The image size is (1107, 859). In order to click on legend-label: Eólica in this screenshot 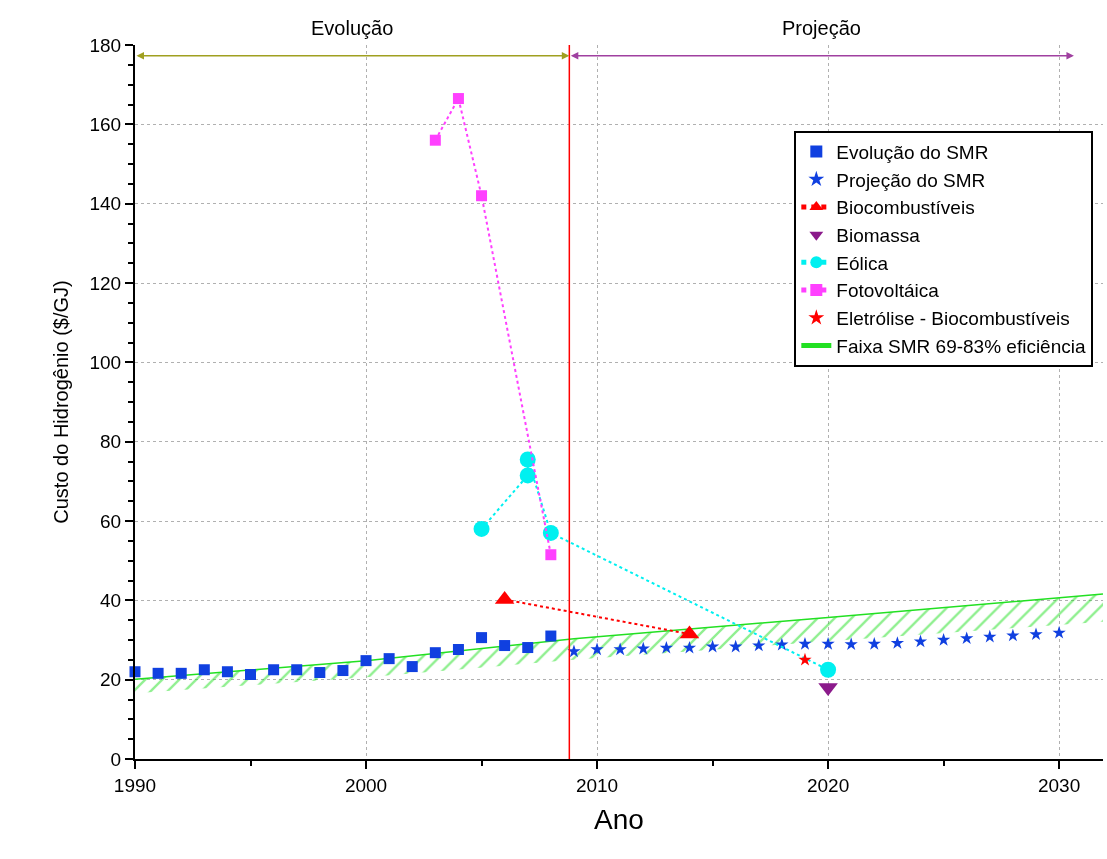, I will do `click(862, 263)`.